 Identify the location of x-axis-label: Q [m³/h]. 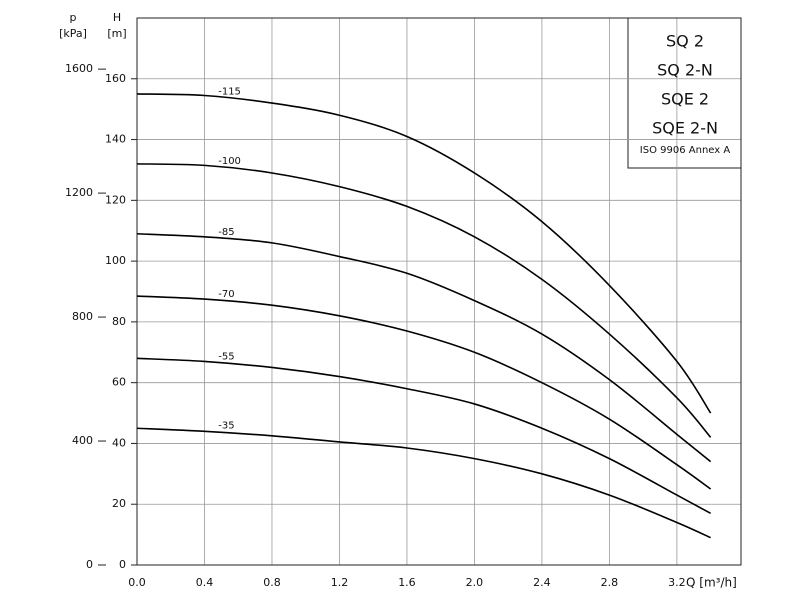
(711, 583).